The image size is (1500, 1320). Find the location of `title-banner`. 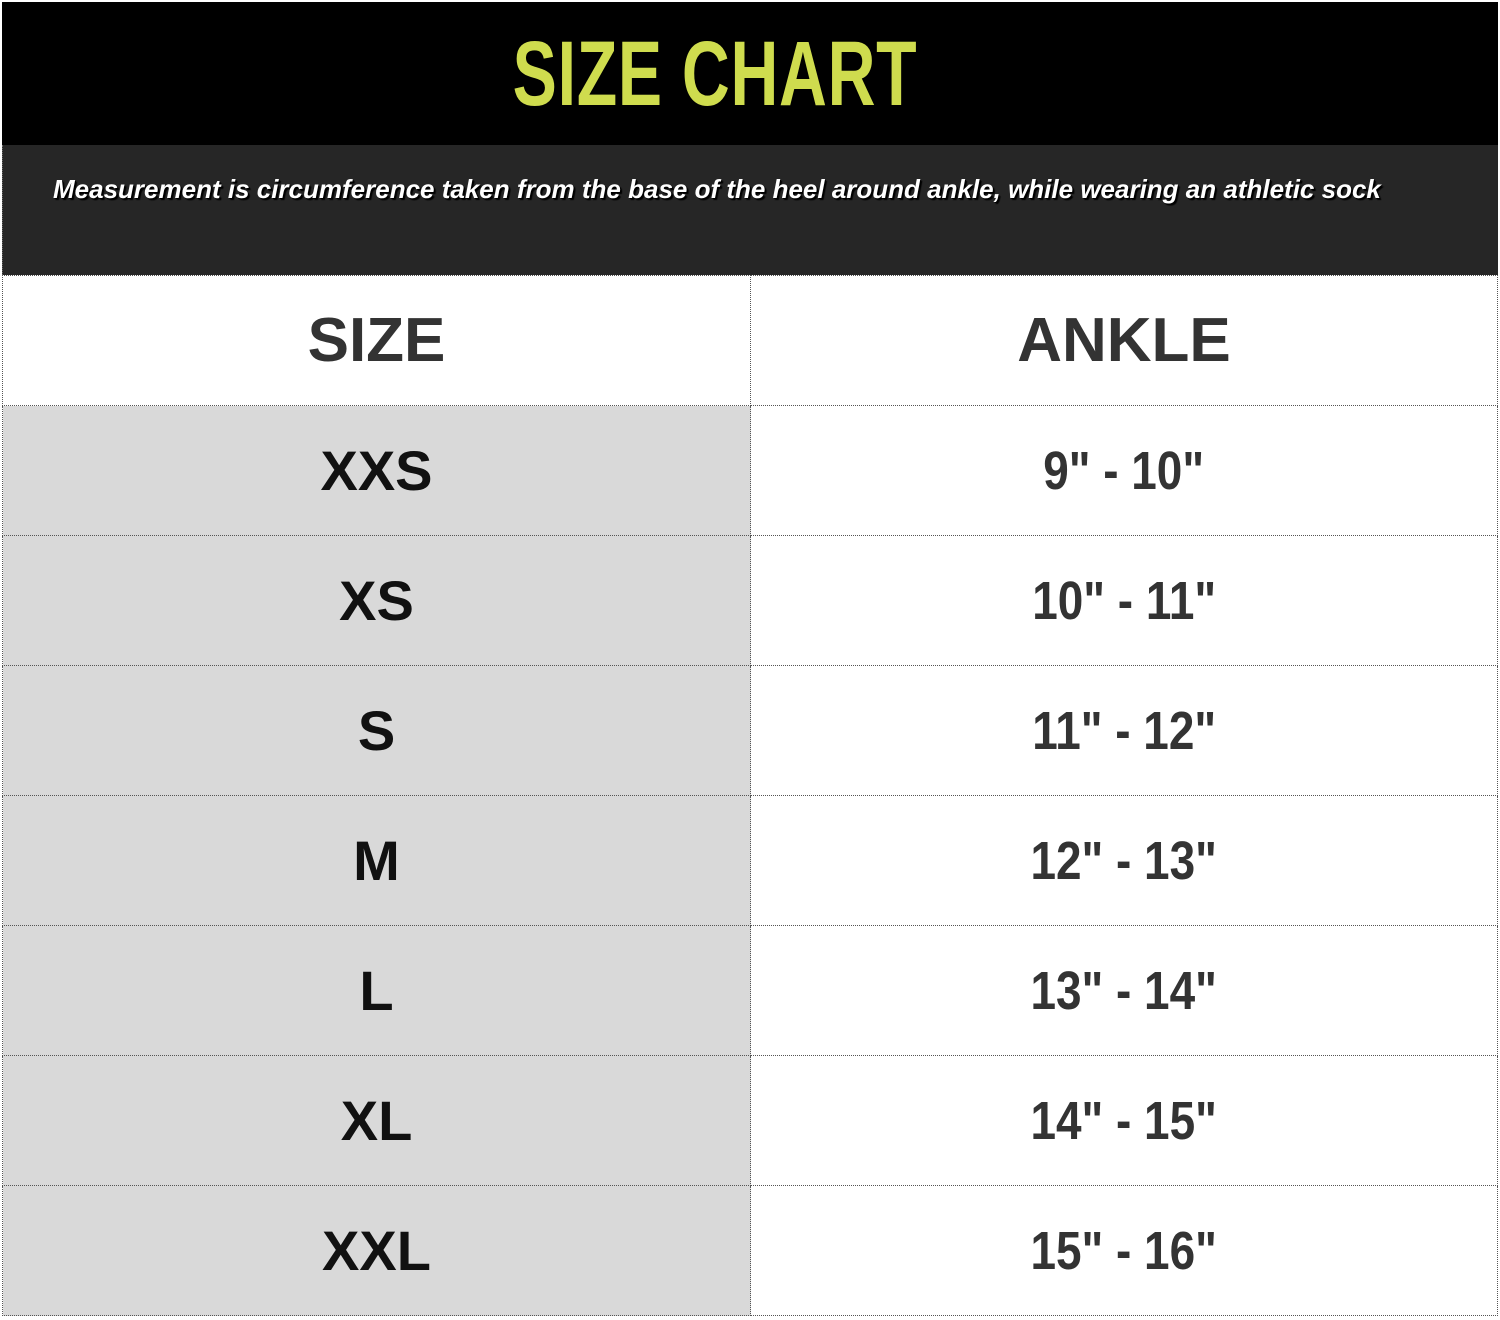

title-banner is located at coordinates (750, 73).